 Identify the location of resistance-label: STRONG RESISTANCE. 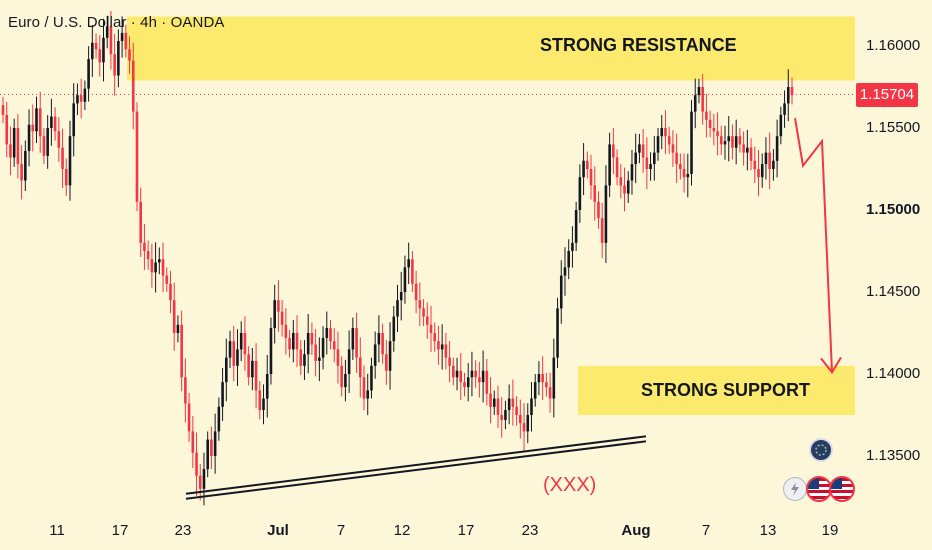
(638, 45).